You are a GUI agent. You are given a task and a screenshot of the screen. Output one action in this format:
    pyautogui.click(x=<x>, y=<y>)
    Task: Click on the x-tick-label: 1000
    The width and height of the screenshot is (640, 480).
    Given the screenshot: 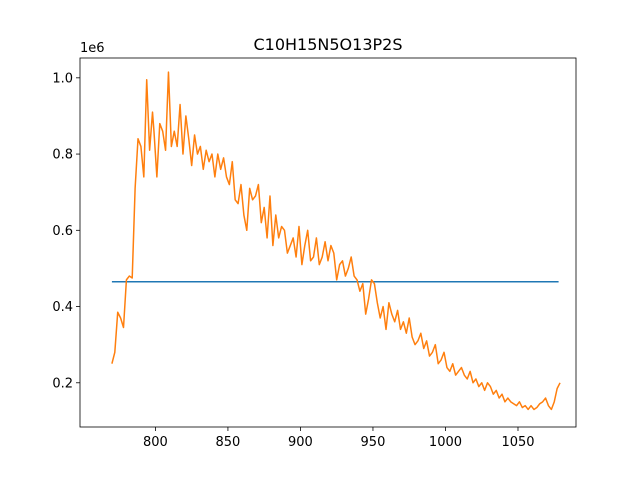 What is the action you would take?
    pyautogui.click(x=445, y=442)
    